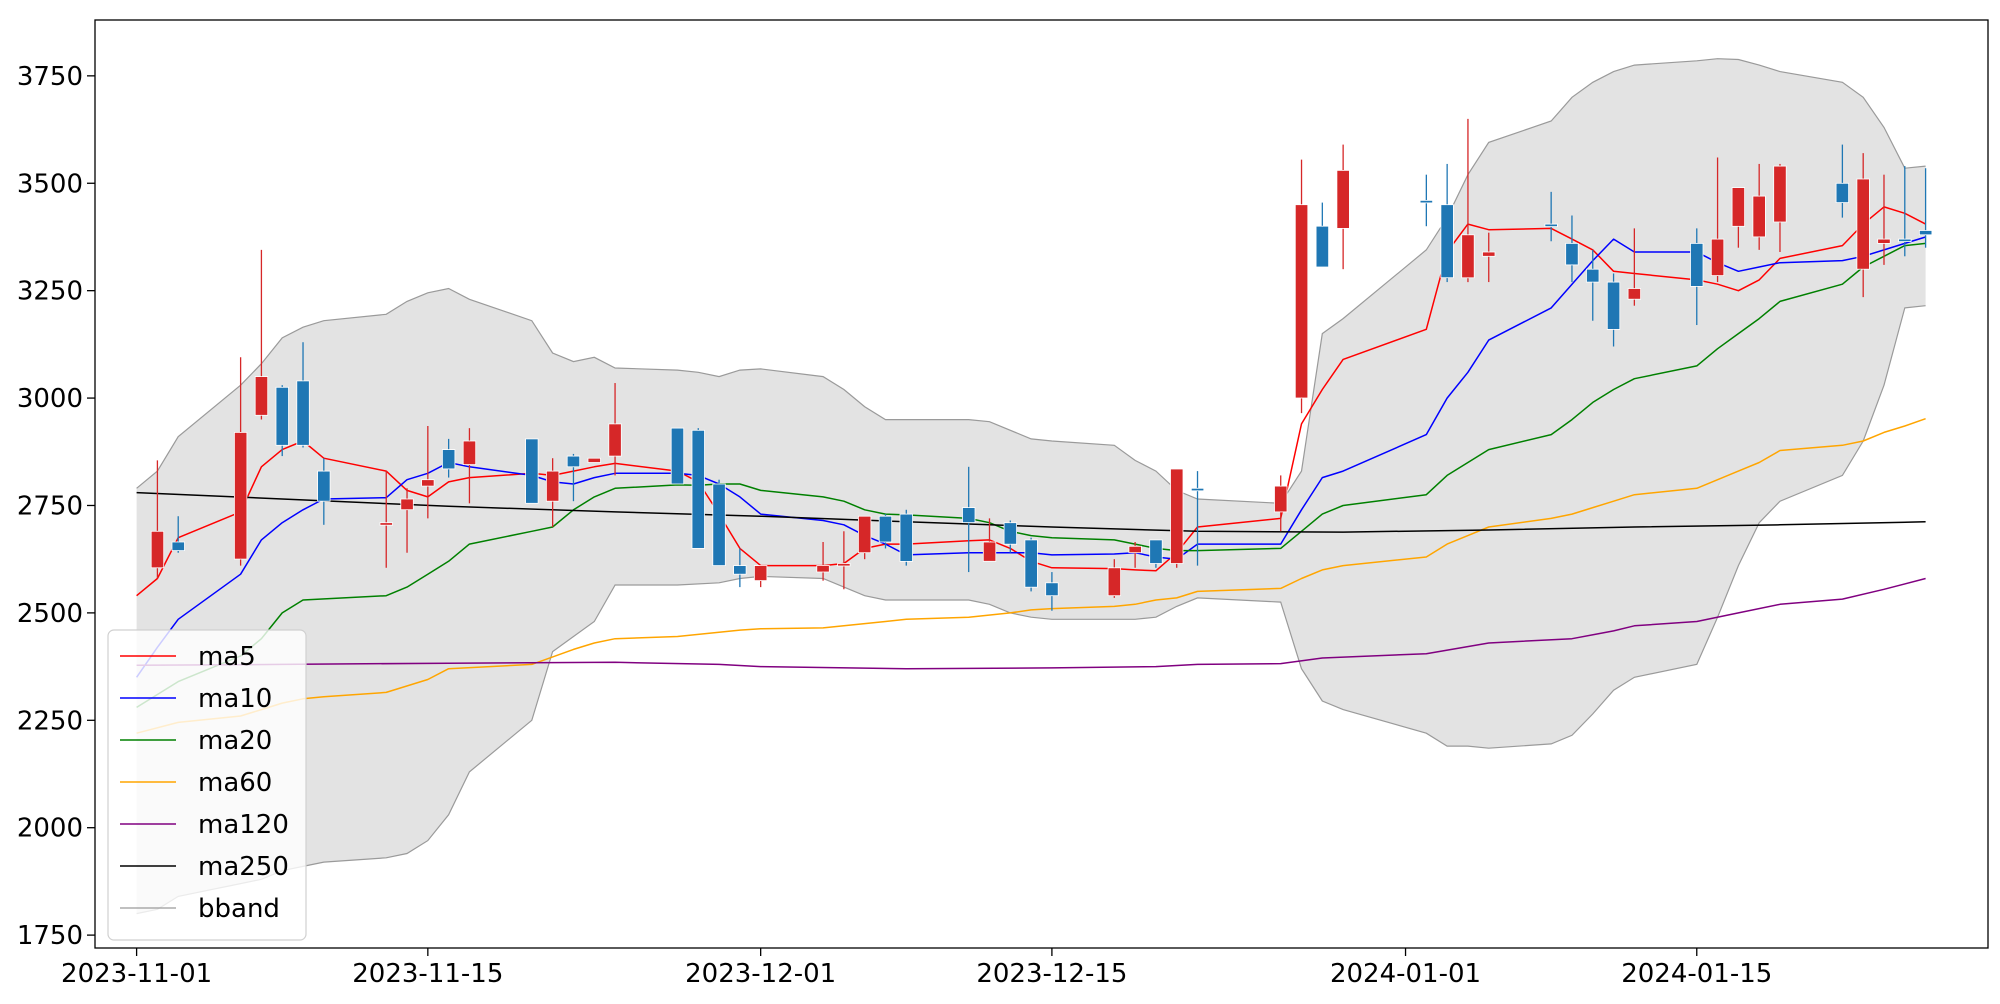 The height and width of the screenshot is (1004, 2000). I want to click on y-tick-label: 3000, so click(50, 399).